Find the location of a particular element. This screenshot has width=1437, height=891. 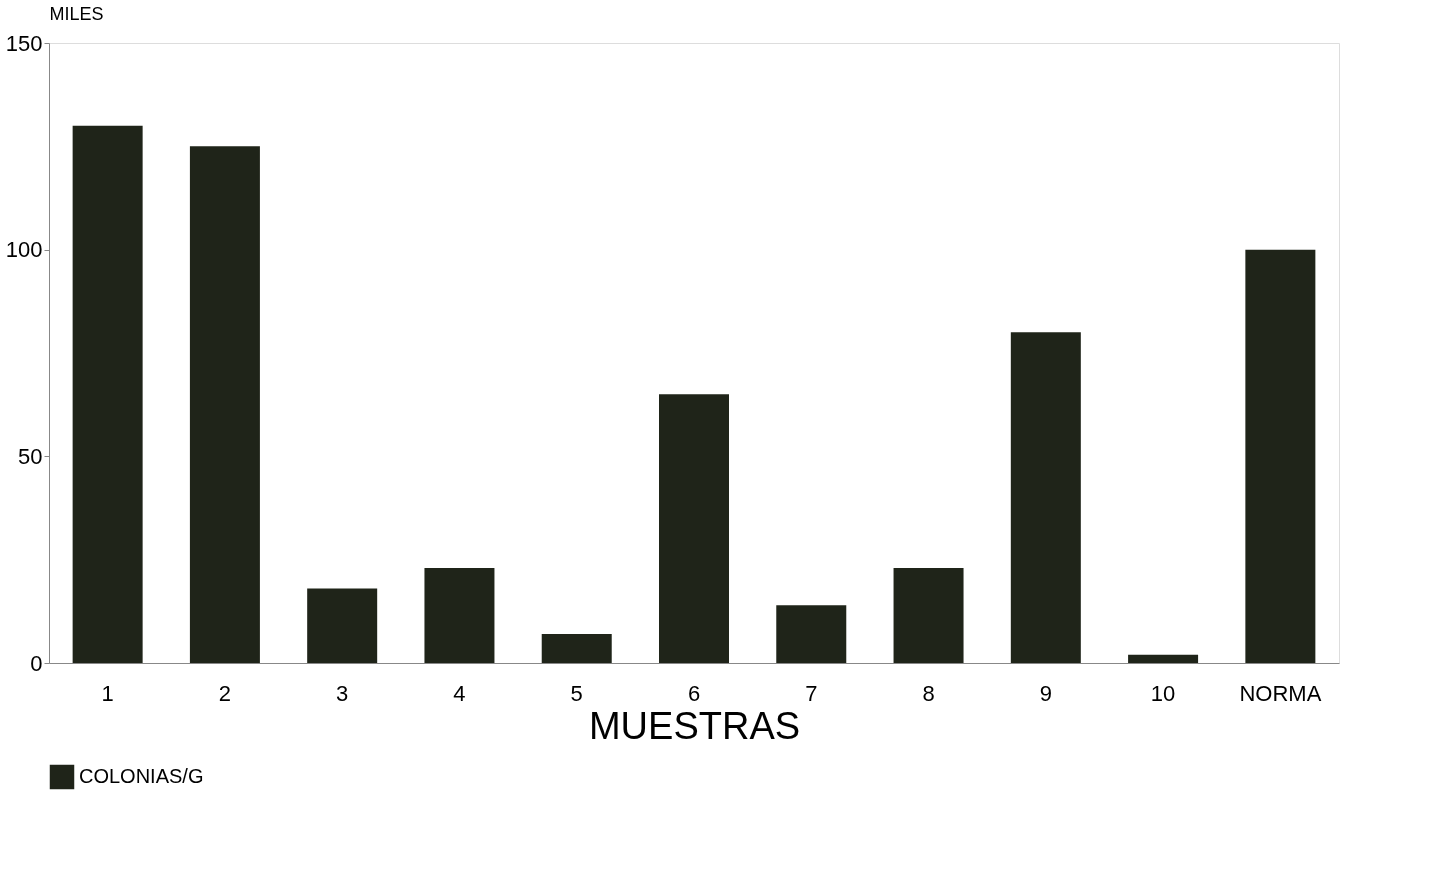

y-tick-label: 150 is located at coordinates (24, 43).